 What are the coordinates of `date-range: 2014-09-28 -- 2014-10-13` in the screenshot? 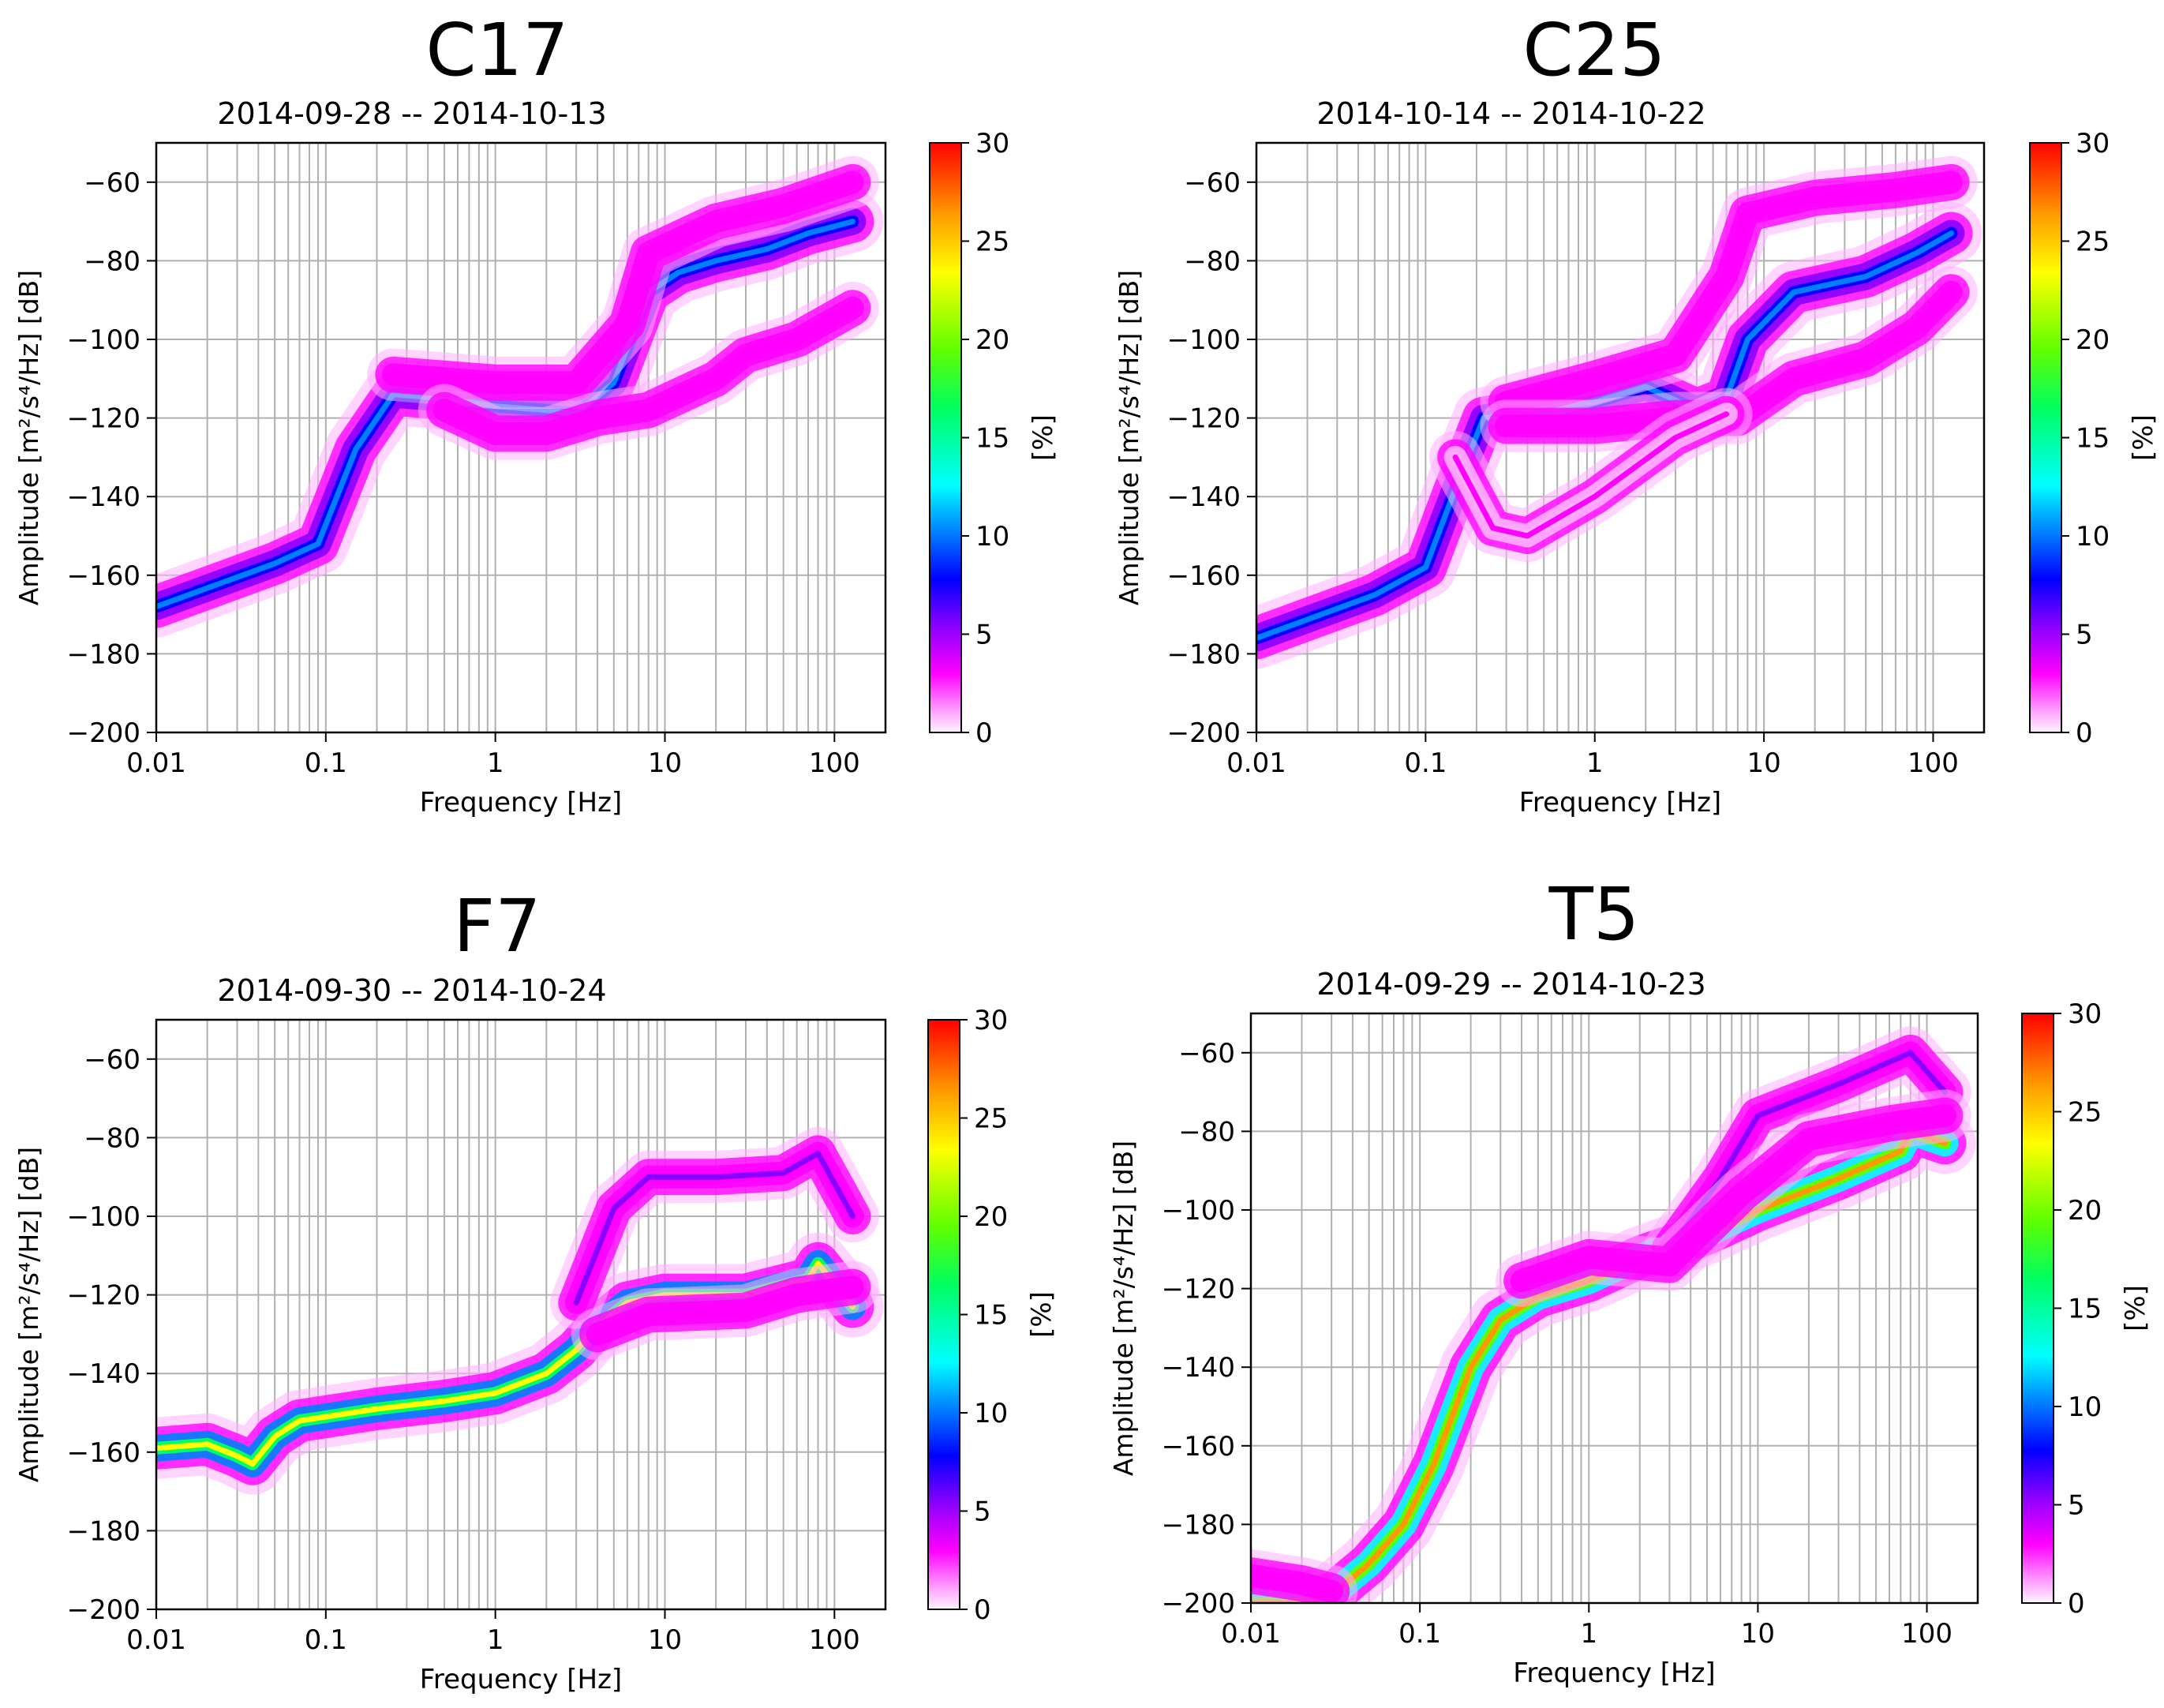 It's located at (411, 113).